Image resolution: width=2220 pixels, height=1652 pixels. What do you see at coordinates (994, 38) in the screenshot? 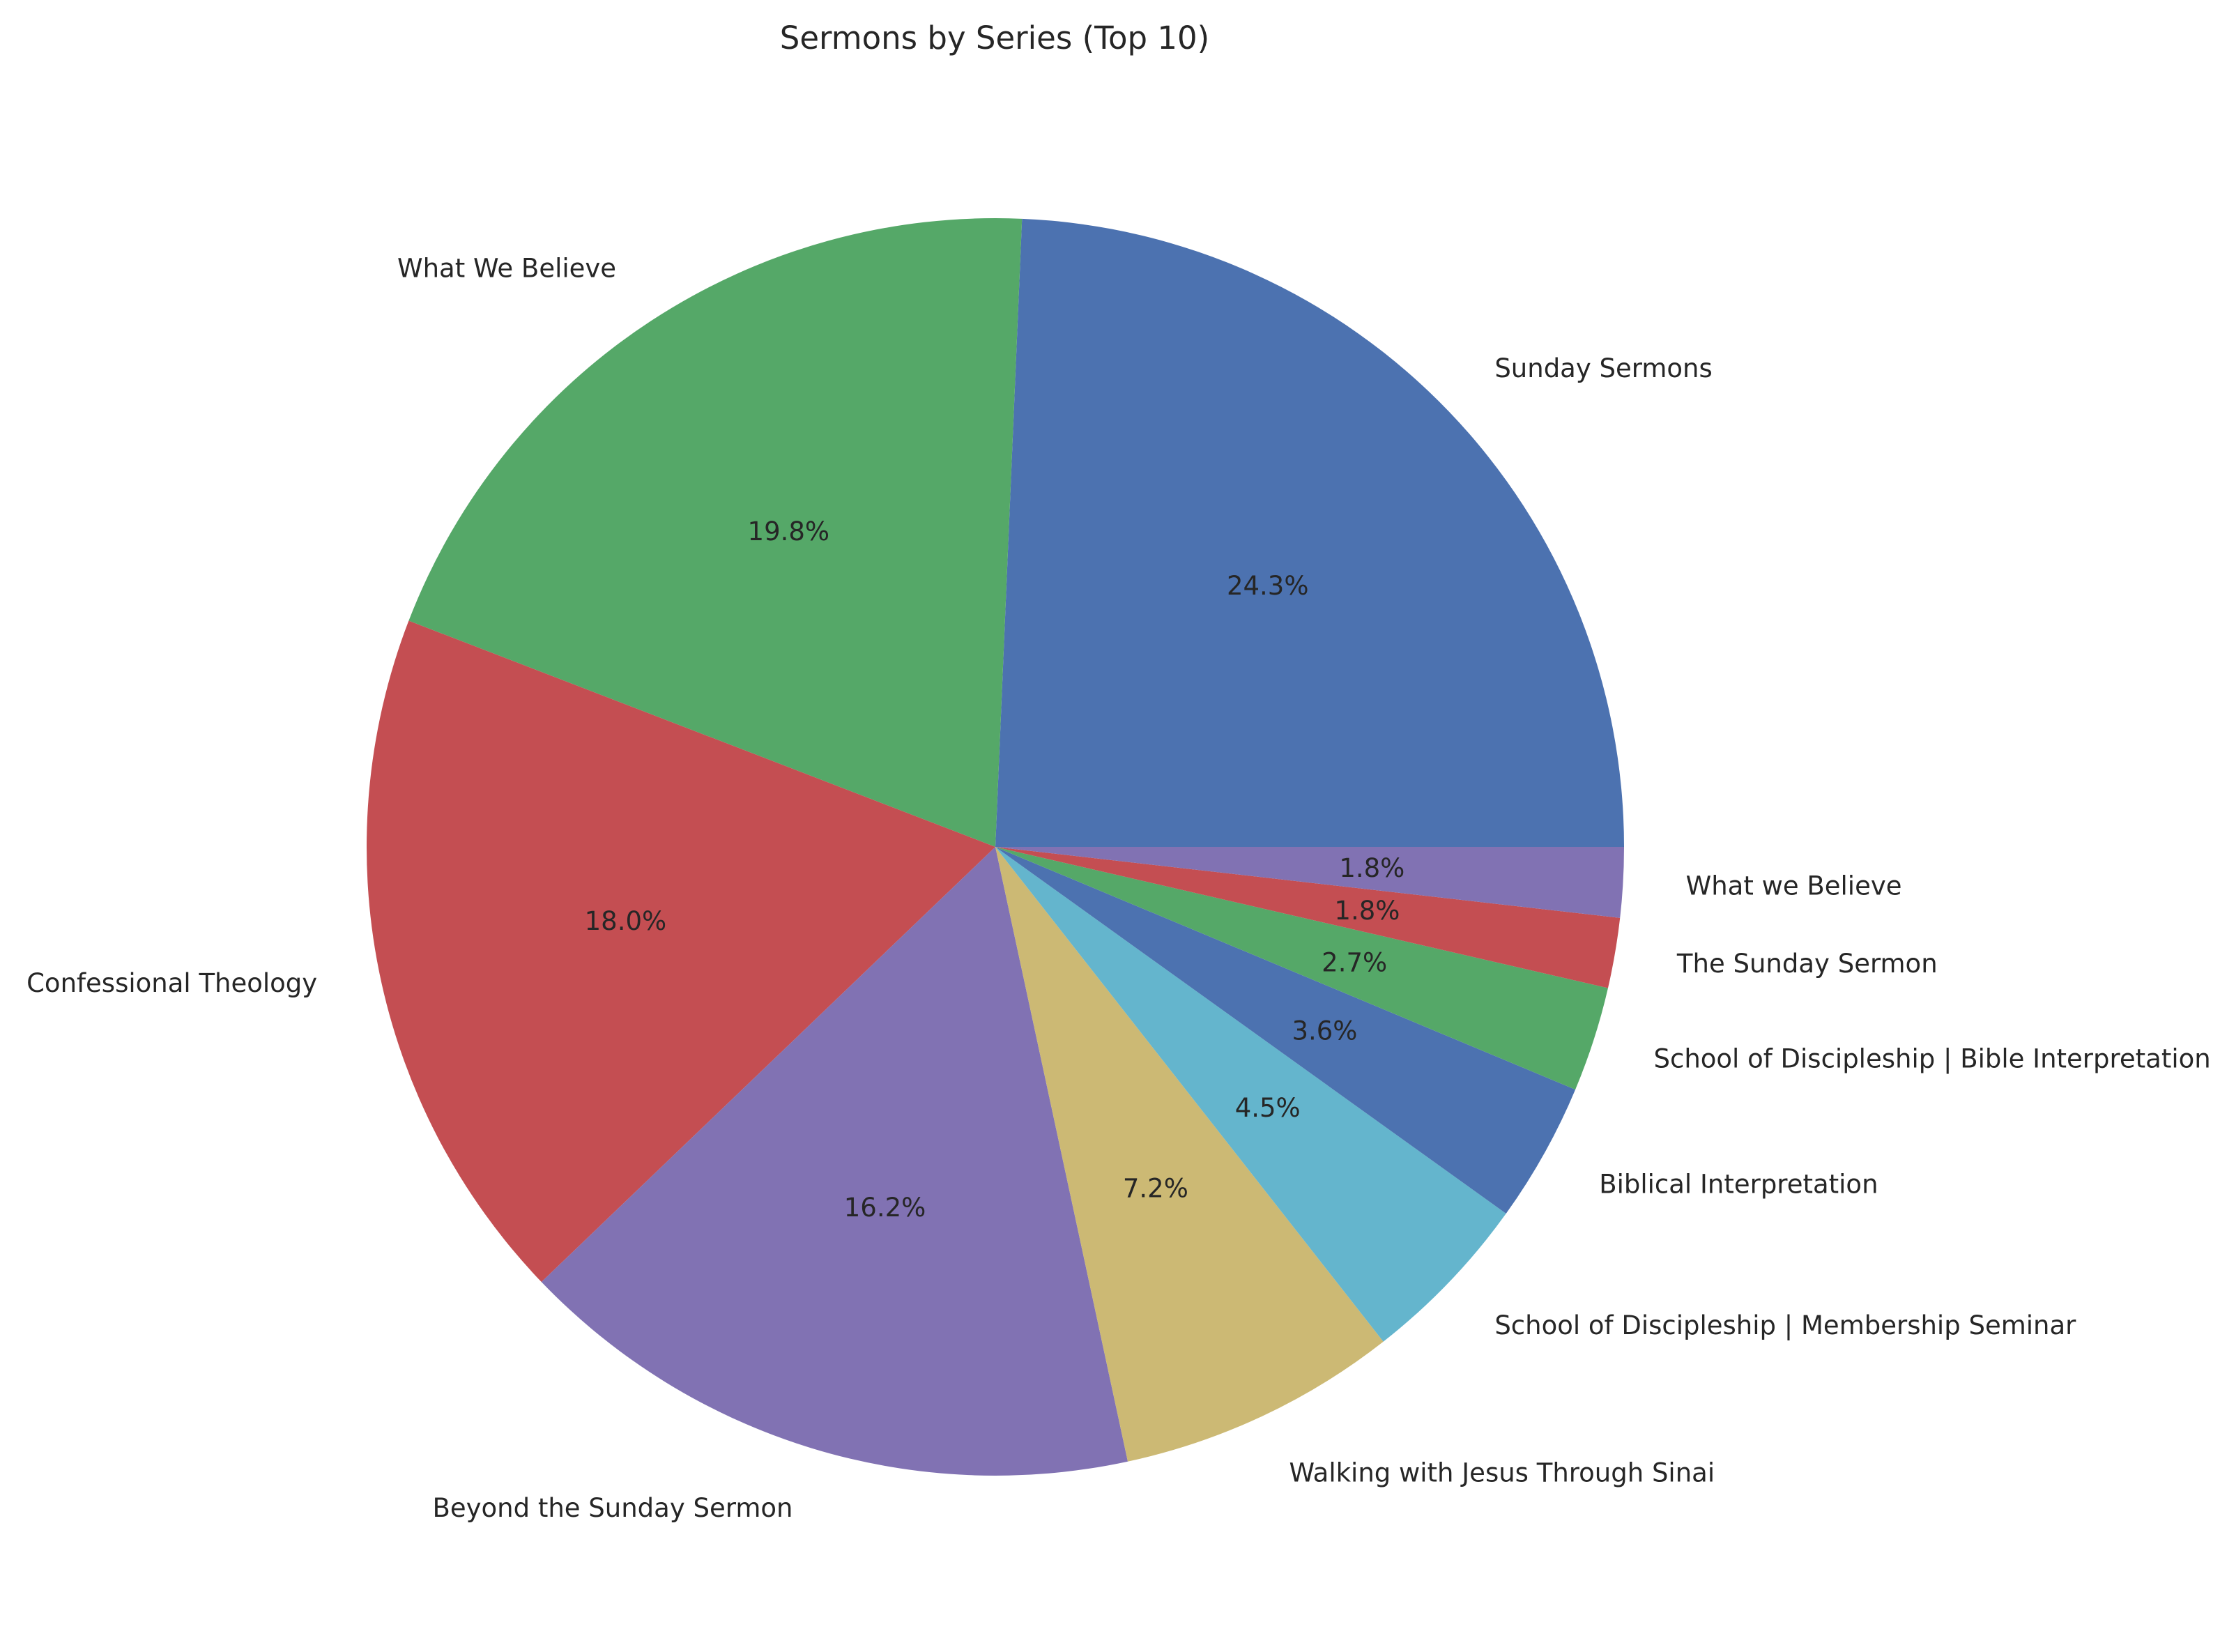
I see `chart-title: Sermons by Series (Top 10)` at bounding box center [994, 38].